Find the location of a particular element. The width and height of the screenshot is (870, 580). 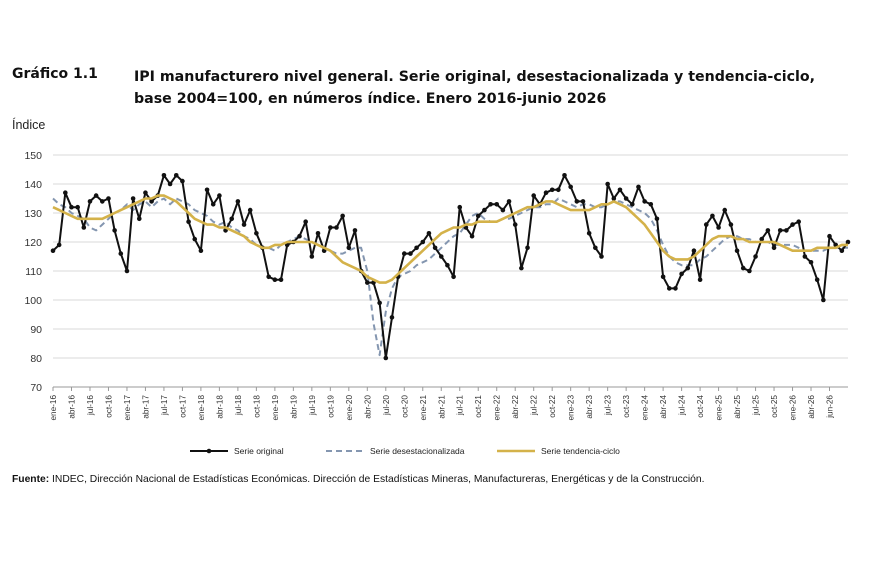

x-tick-label: ene-17 is located at coordinates (127, 408).